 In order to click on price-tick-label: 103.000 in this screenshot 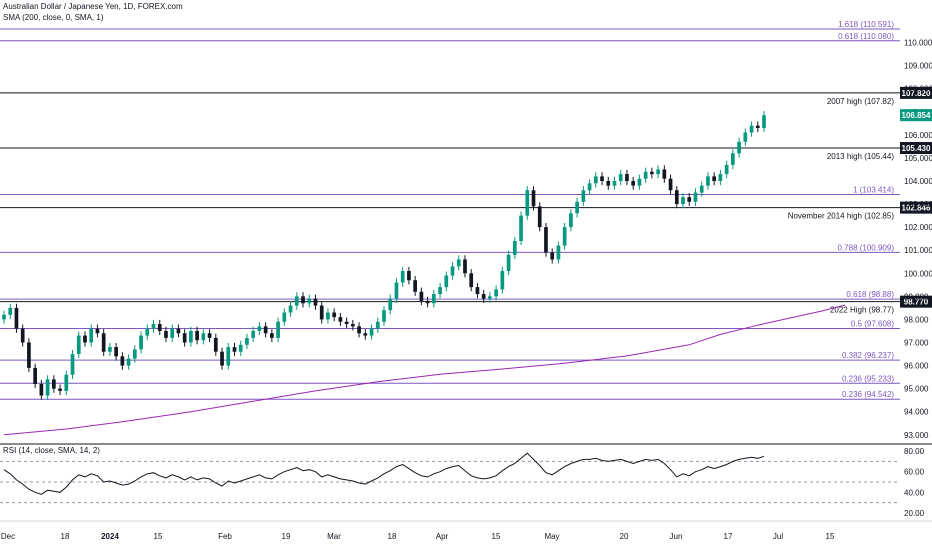, I will do `click(918, 204)`.